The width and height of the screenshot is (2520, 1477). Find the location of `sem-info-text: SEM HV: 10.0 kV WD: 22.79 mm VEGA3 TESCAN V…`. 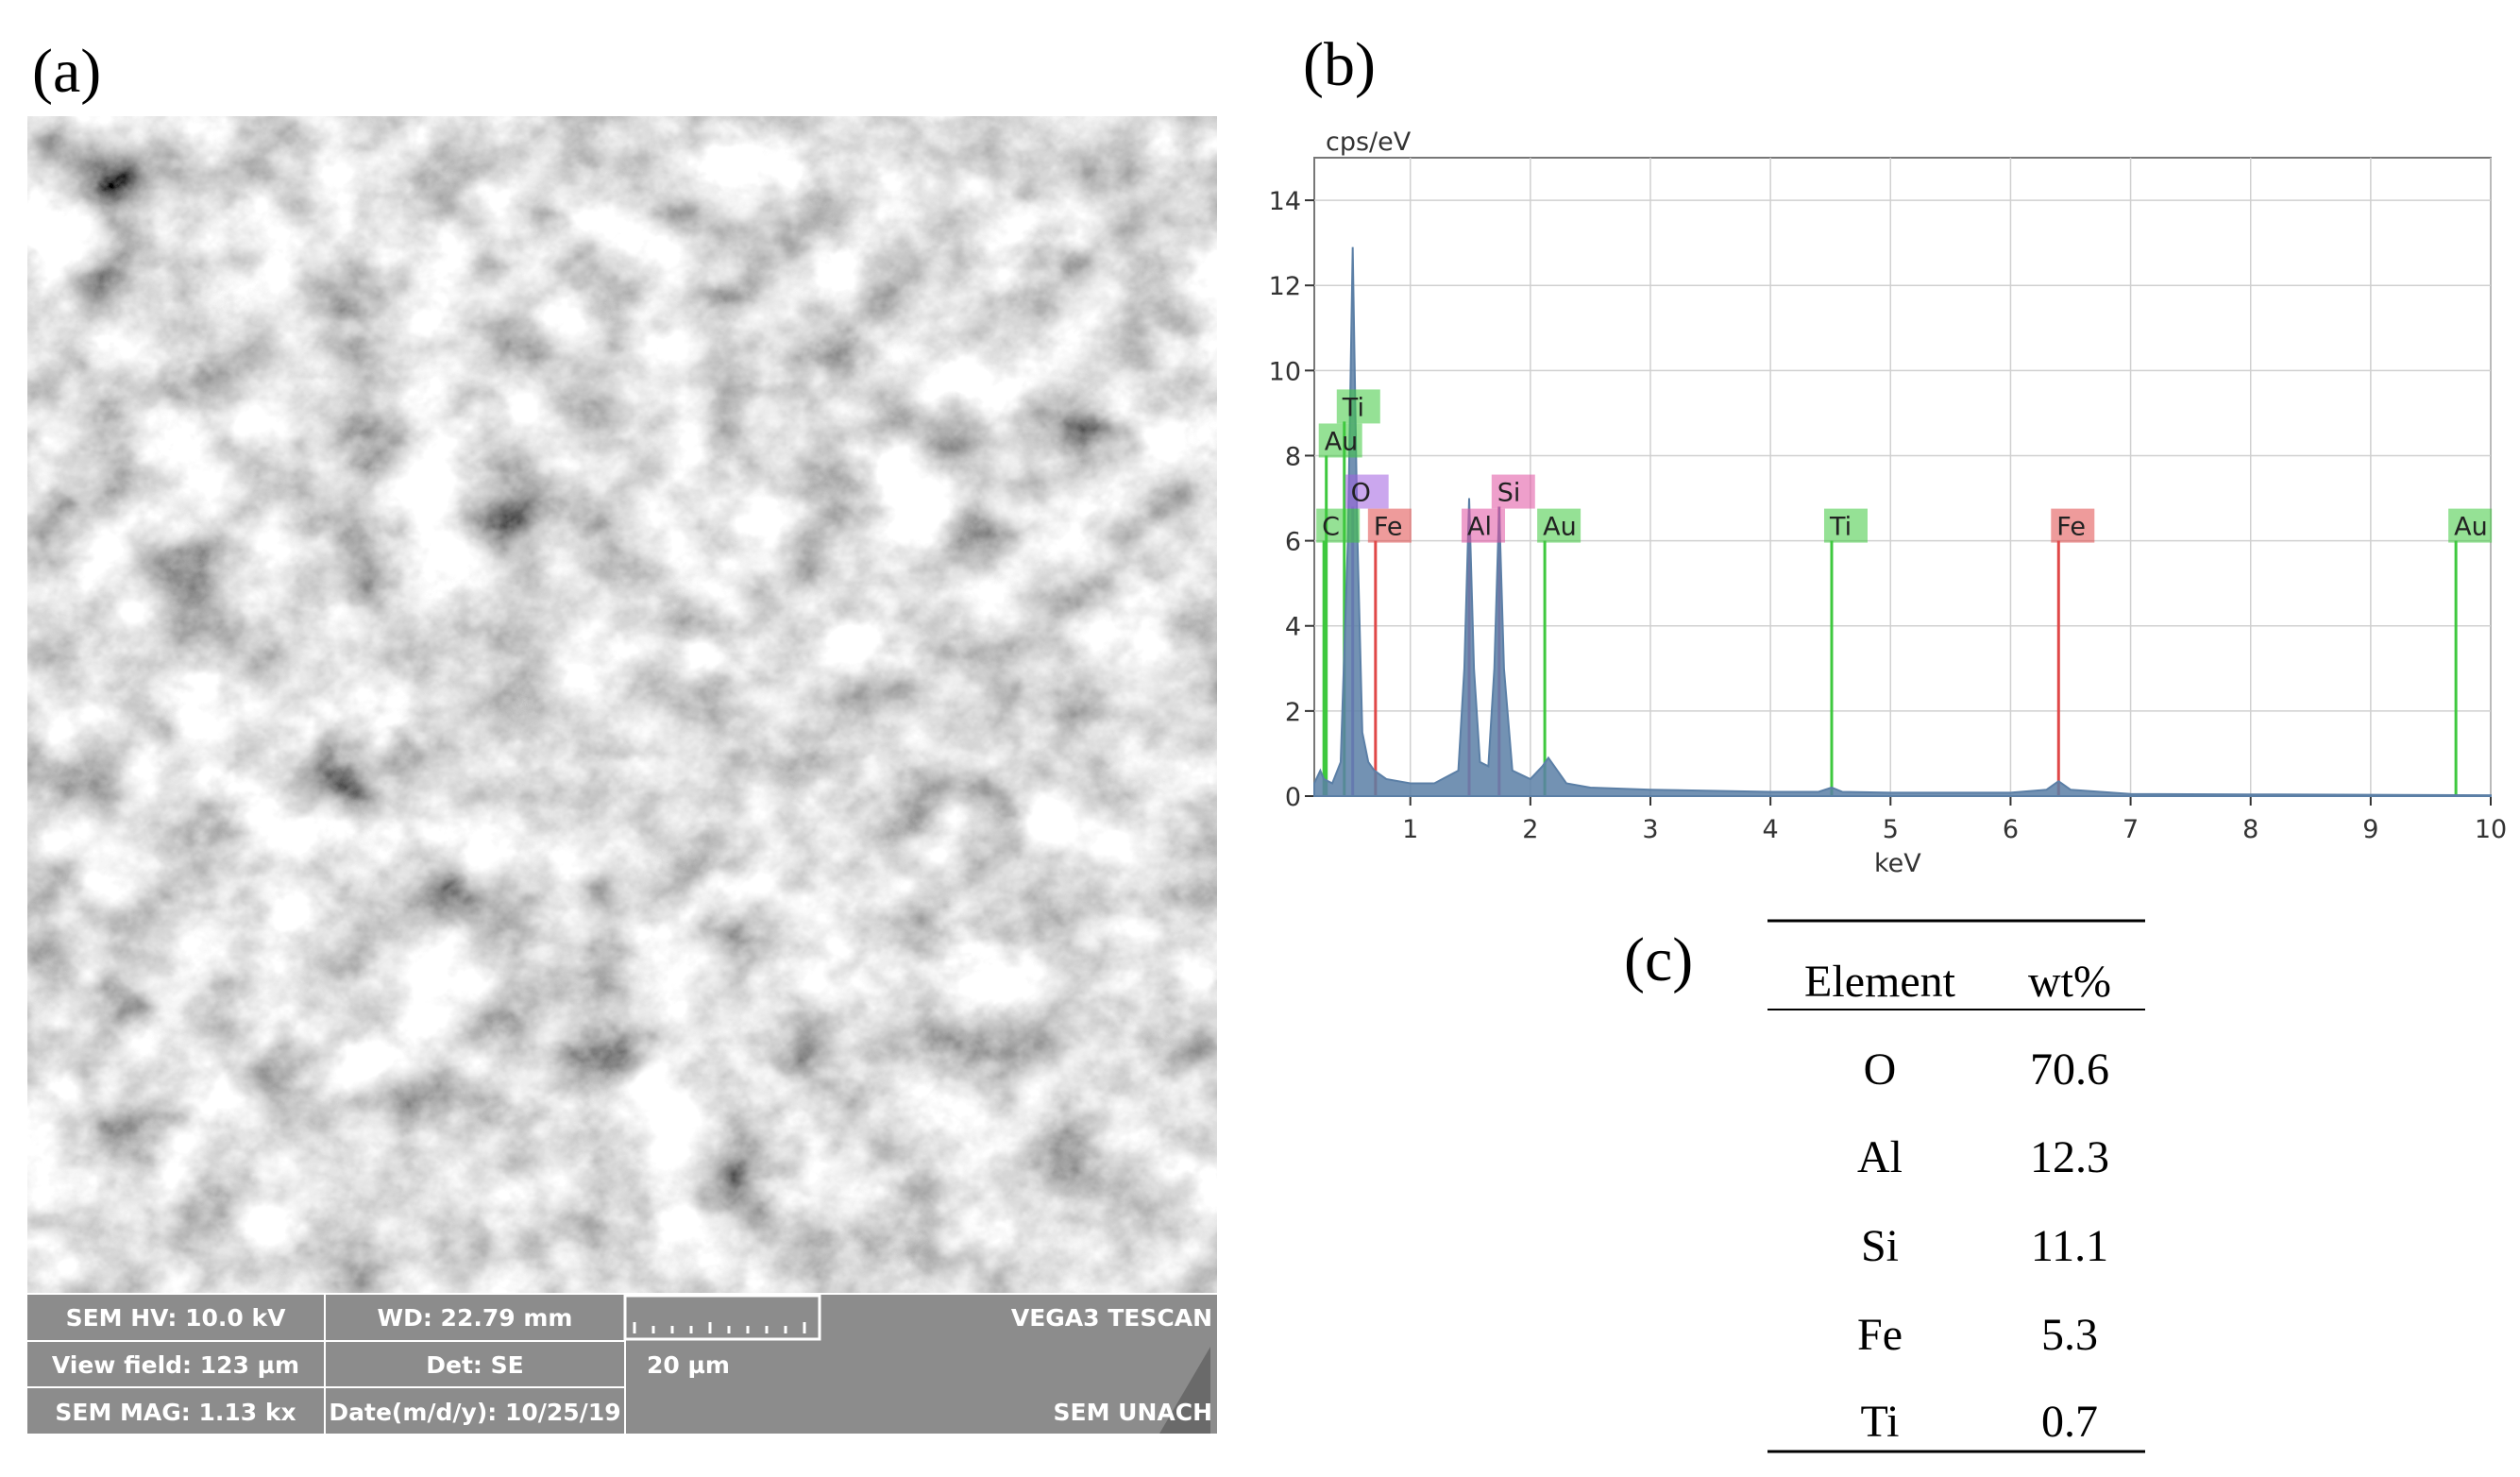

sem-info-text: SEM HV: 10.0 kV WD: 22.79 mm VEGA3 TESCAN V… is located at coordinates (632, 1365).